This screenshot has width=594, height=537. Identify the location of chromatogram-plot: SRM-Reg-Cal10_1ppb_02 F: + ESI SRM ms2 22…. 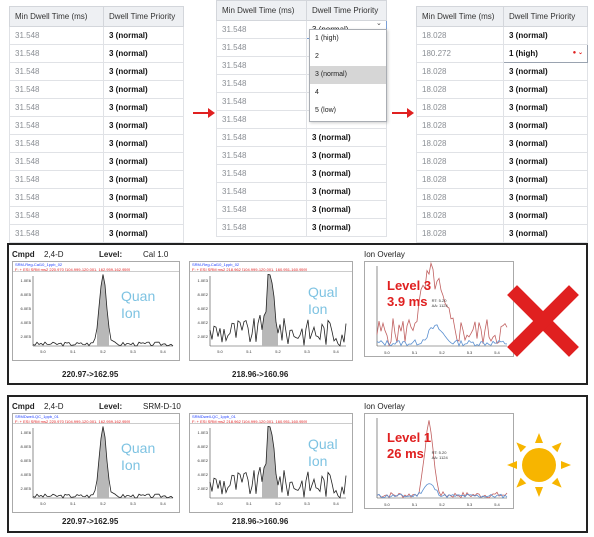
(96, 311).